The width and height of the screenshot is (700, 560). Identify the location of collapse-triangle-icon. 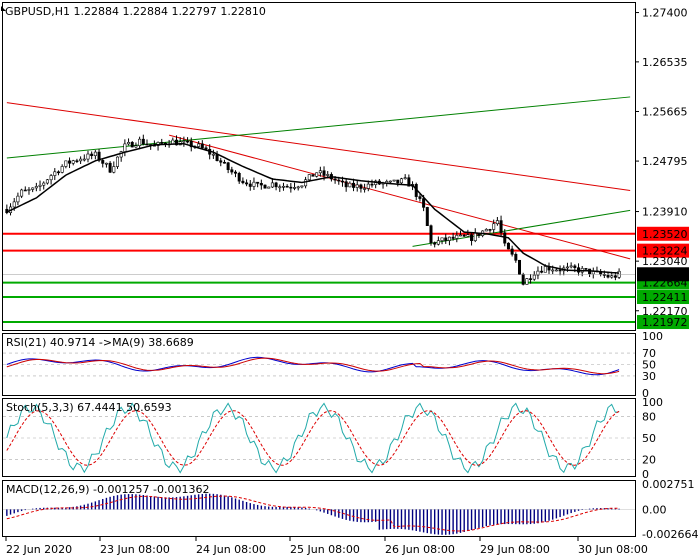
(3, 8).